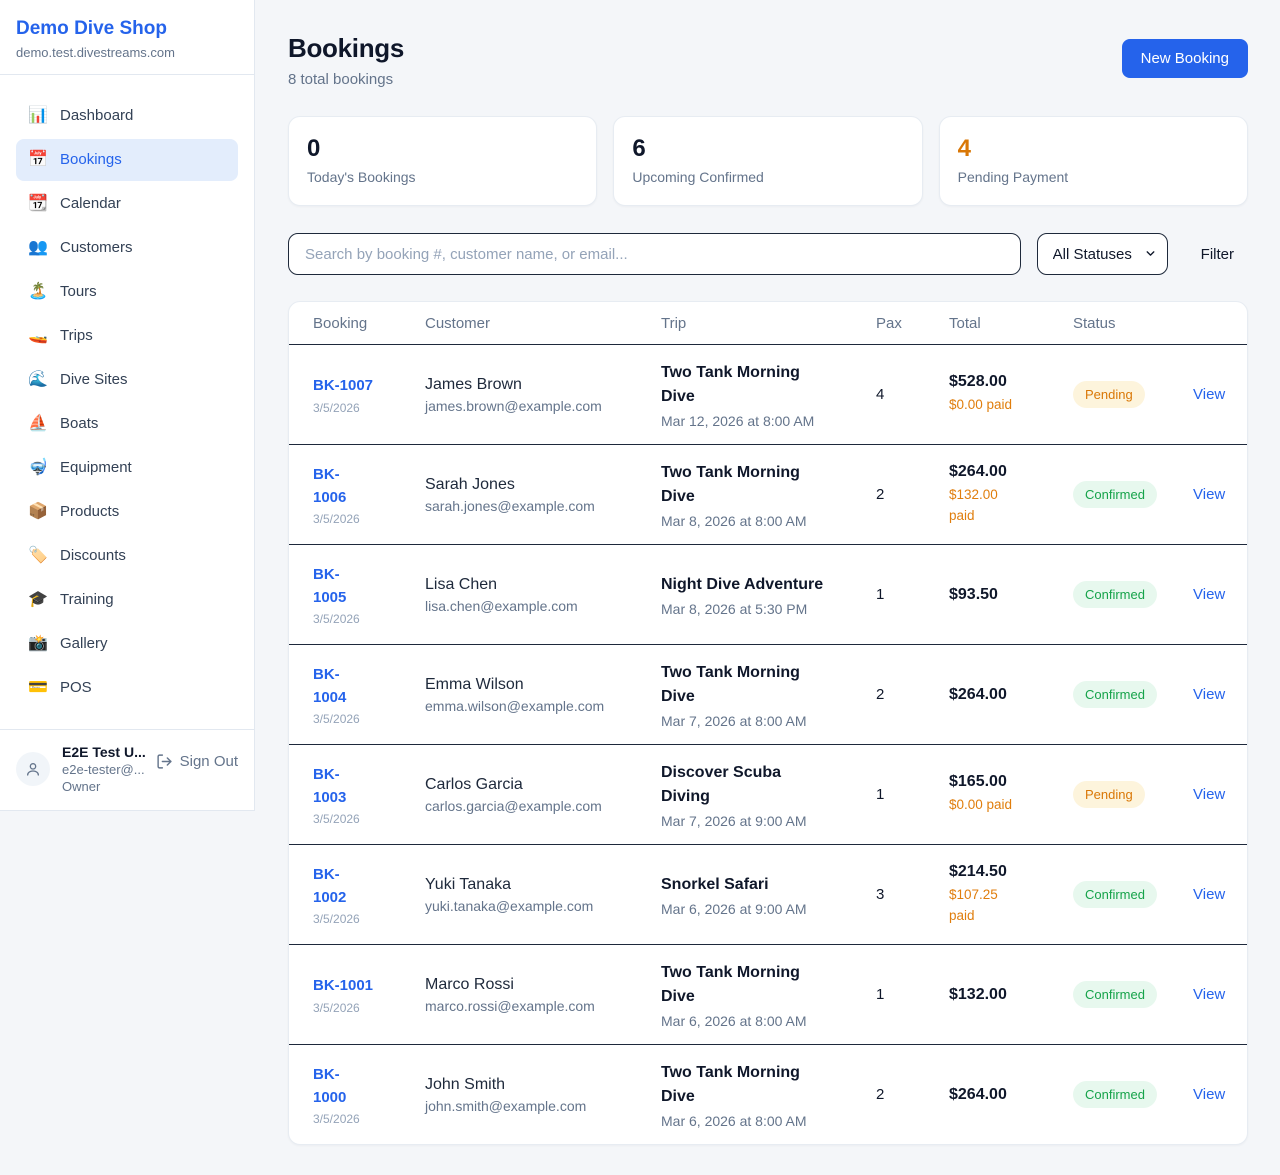 The width and height of the screenshot is (1280, 1175). I want to click on customer-email: james.brown@example.com, so click(513, 405).